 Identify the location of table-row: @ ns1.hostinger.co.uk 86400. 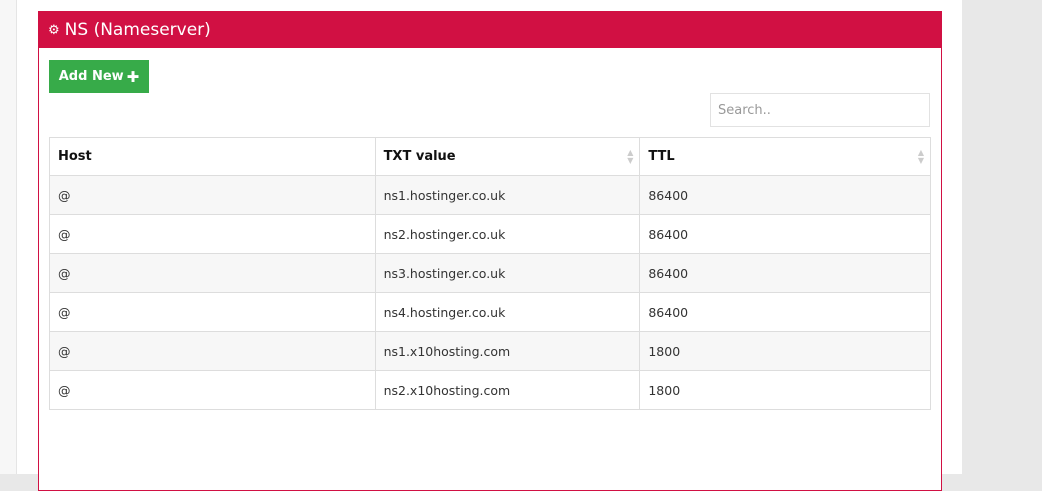
(490, 195).